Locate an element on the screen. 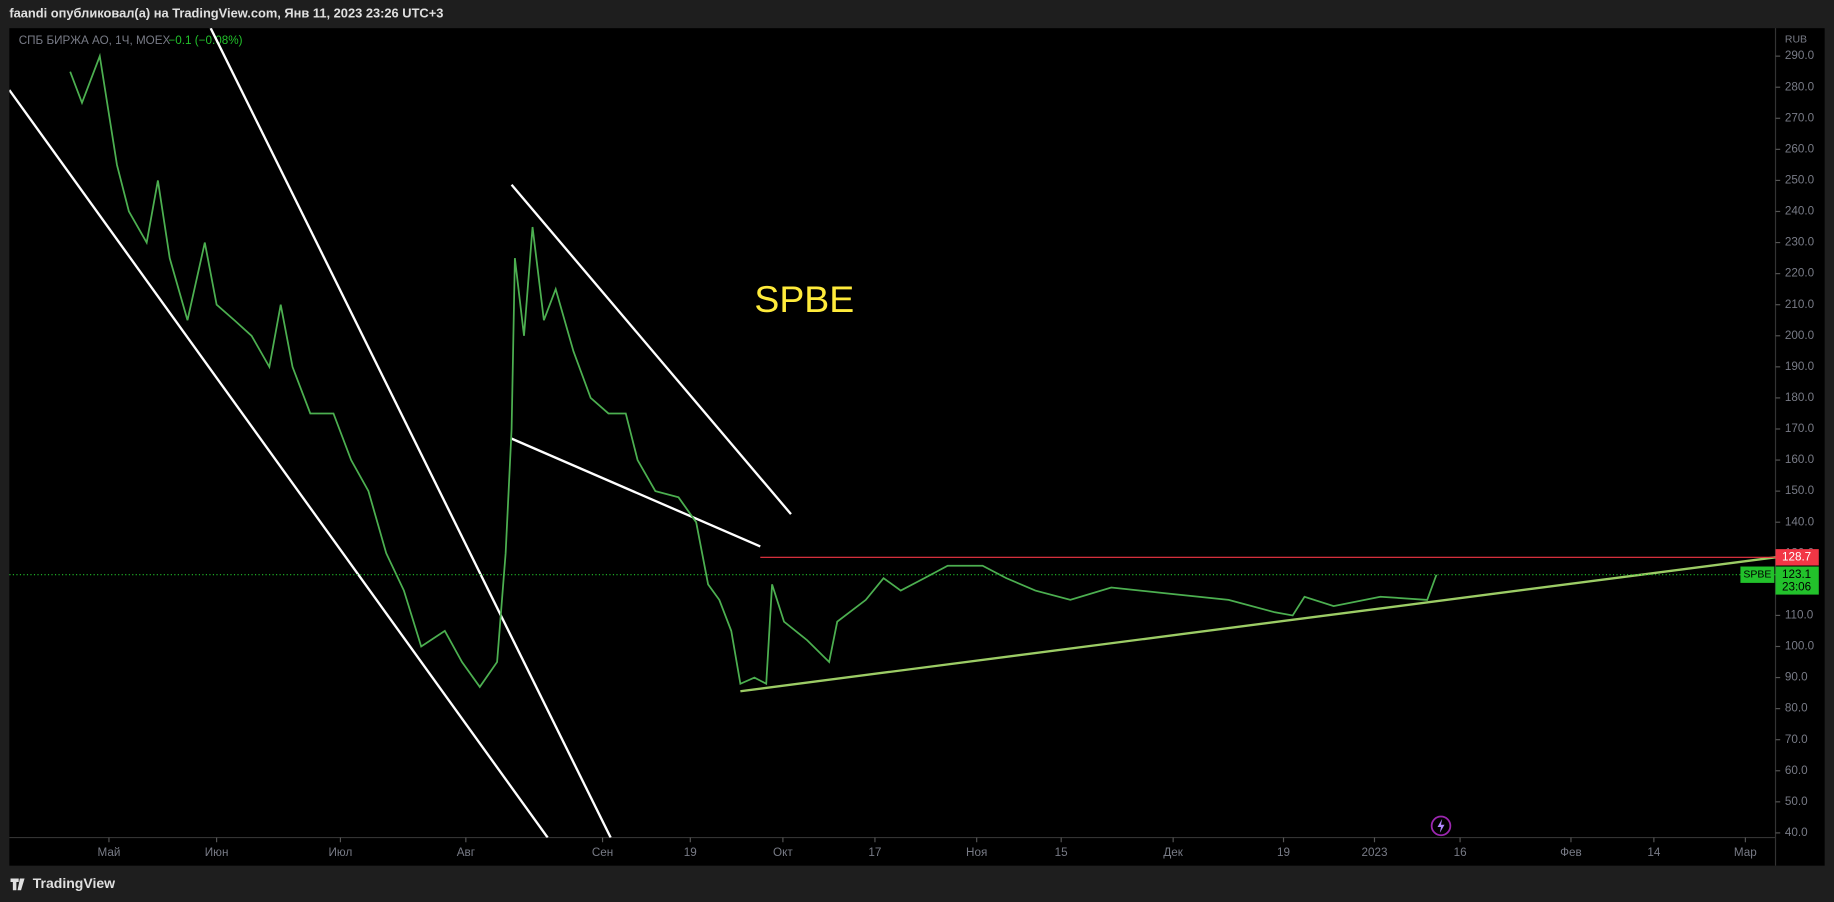 This screenshot has width=1834, height=902. x-tick-label: Июл is located at coordinates (341, 852).